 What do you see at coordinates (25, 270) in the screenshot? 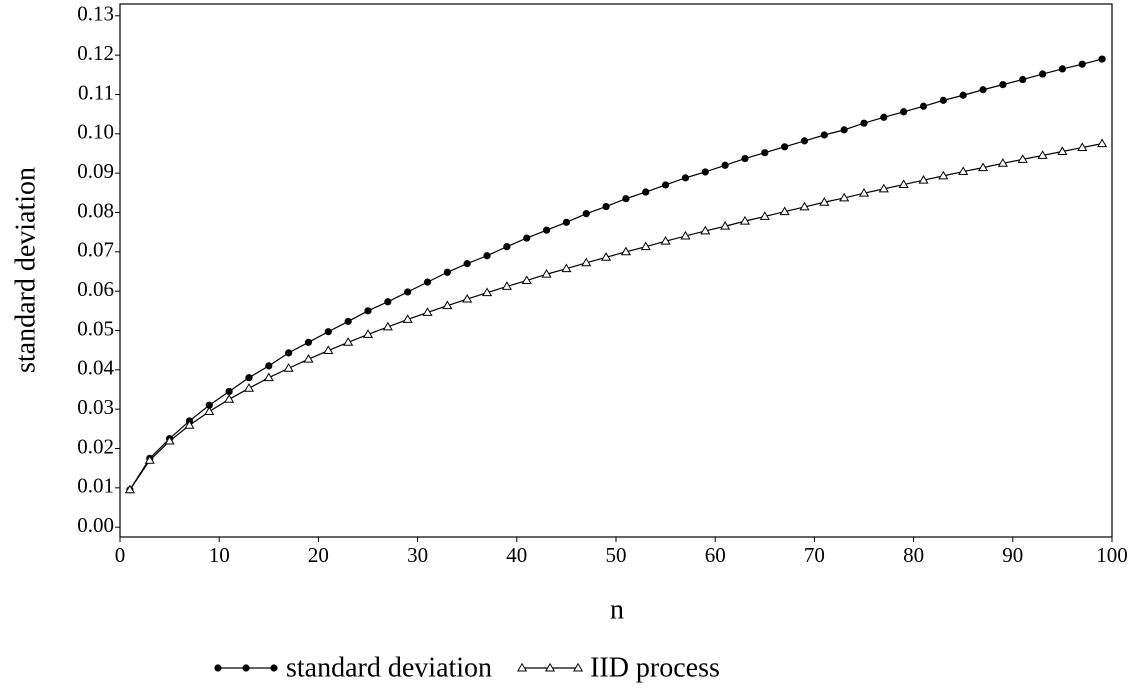
I see `y-axis-label: standard deviation` at bounding box center [25, 270].